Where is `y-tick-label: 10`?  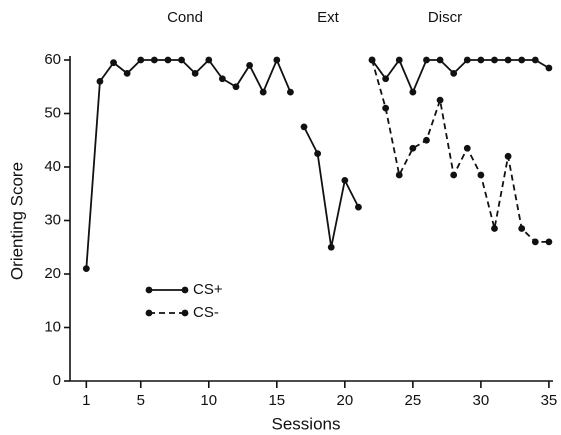 y-tick-label: 10 is located at coordinates (52, 326).